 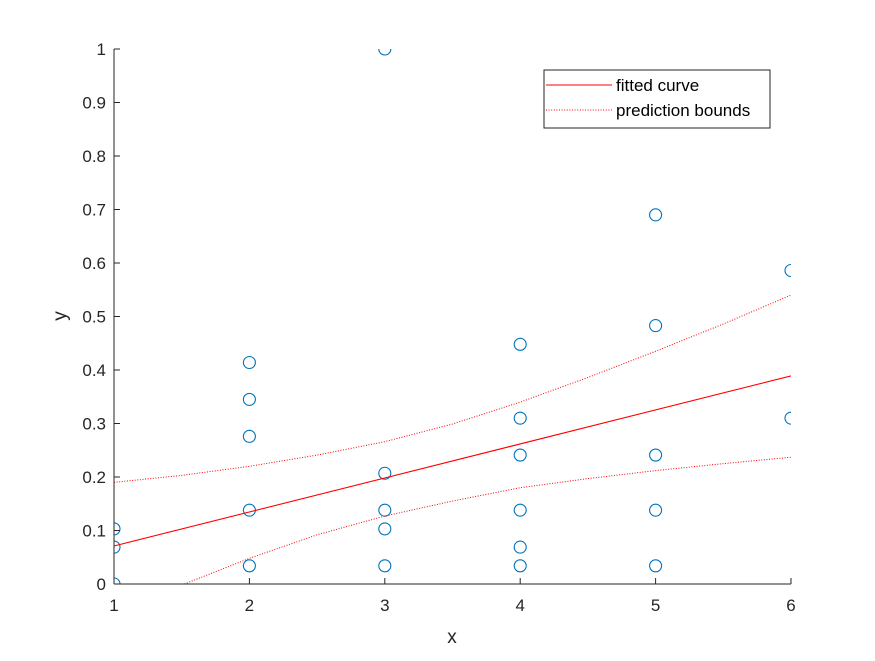 What do you see at coordinates (94, 317) in the screenshot?
I see `y-tick-label: 0.5` at bounding box center [94, 317].